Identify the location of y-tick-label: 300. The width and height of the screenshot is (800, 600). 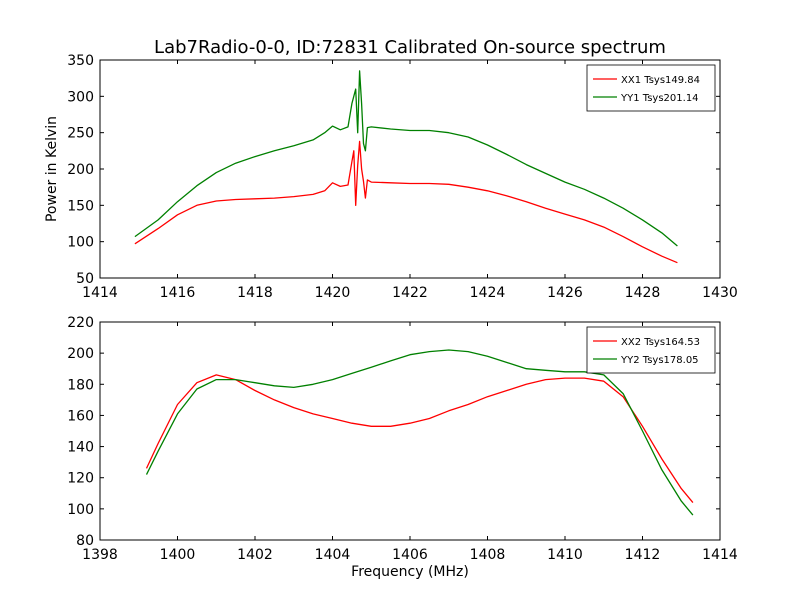
(80, 97).